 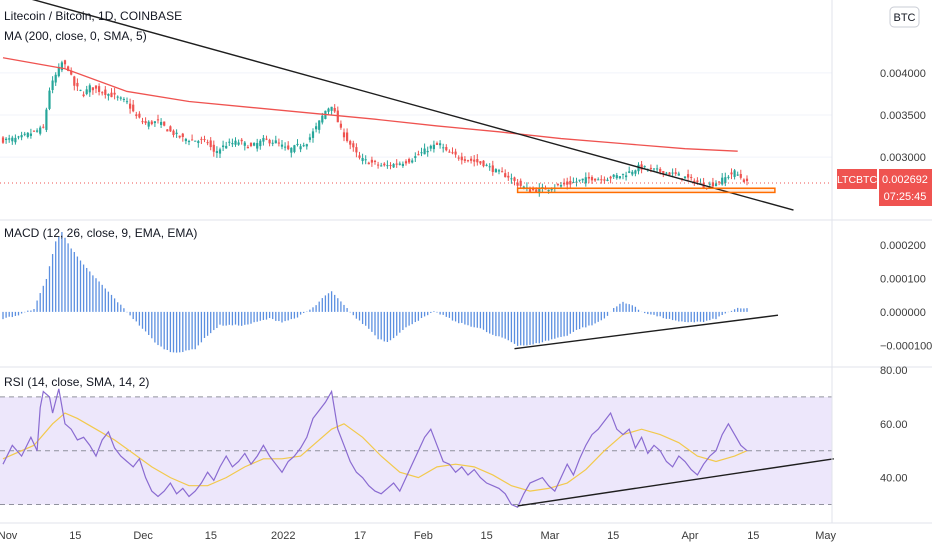 I want to click on rsi-trendline, so click(x=675, y=482).